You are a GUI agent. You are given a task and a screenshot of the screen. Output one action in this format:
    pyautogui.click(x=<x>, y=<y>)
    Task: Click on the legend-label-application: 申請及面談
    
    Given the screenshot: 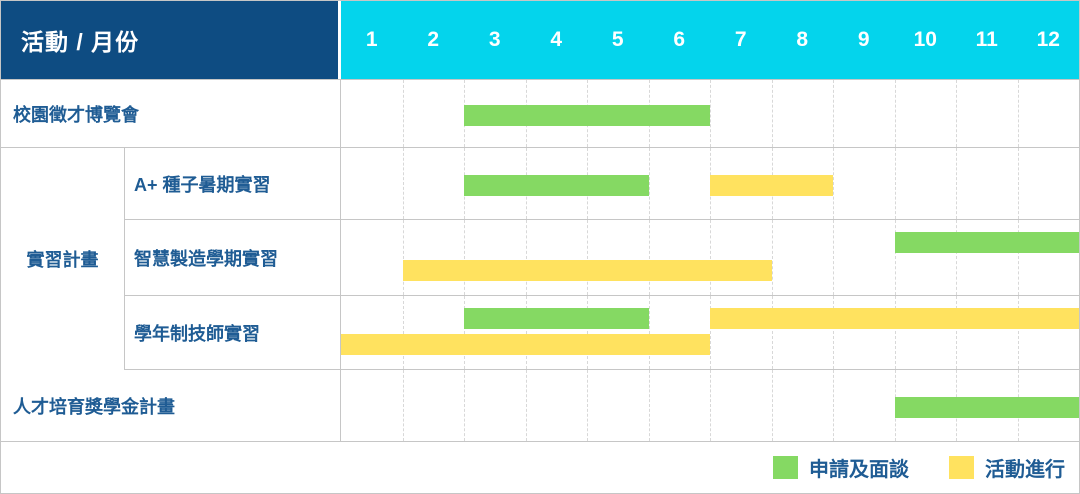 What is the action you would take?
    pyautogui.click(x=859, y=470)
    